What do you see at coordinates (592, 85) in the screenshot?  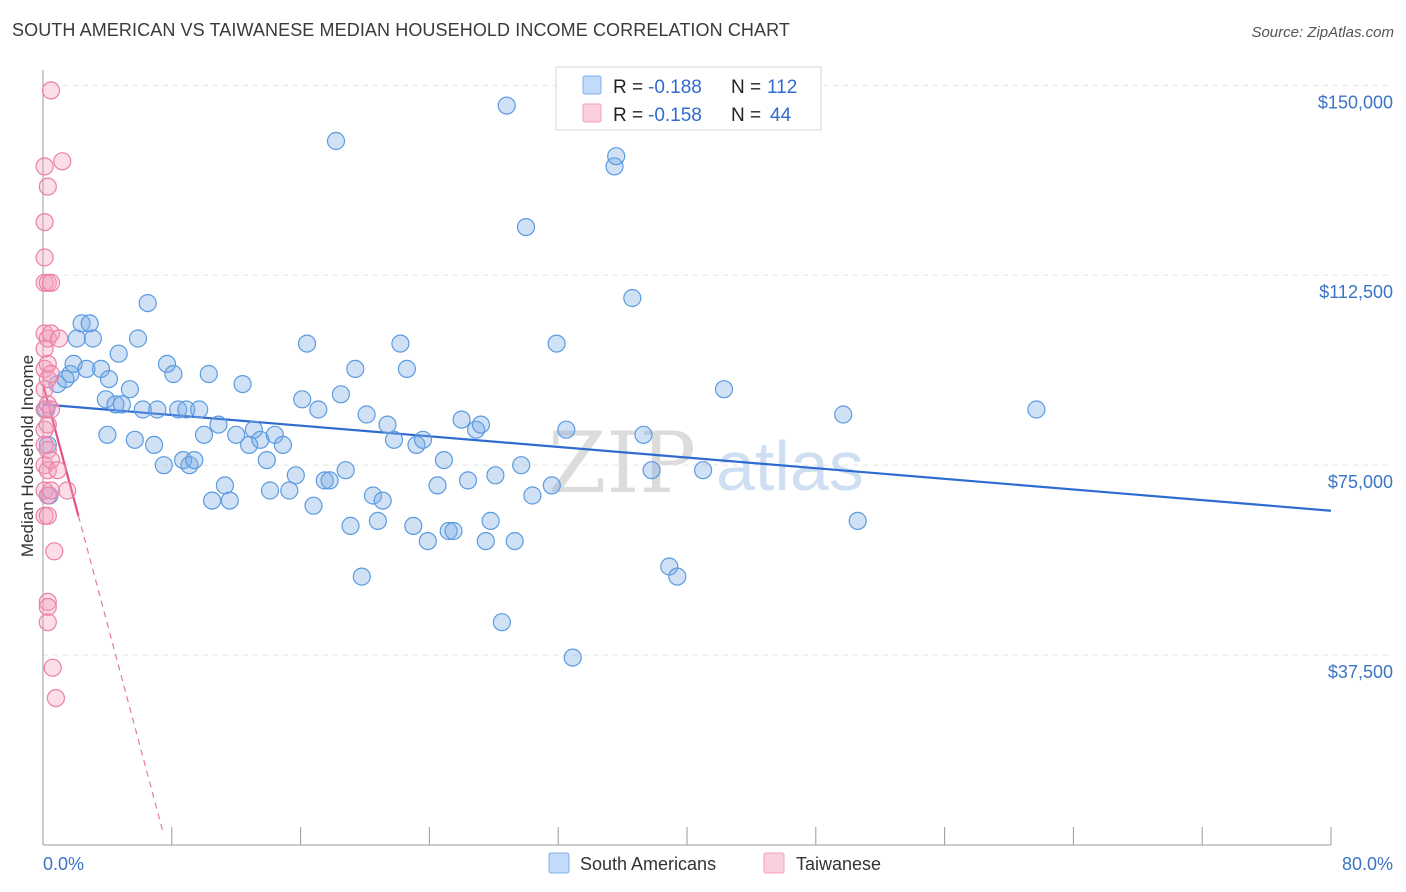 I see `legend-swatch-south-americans` at bounding box center [592, 85].